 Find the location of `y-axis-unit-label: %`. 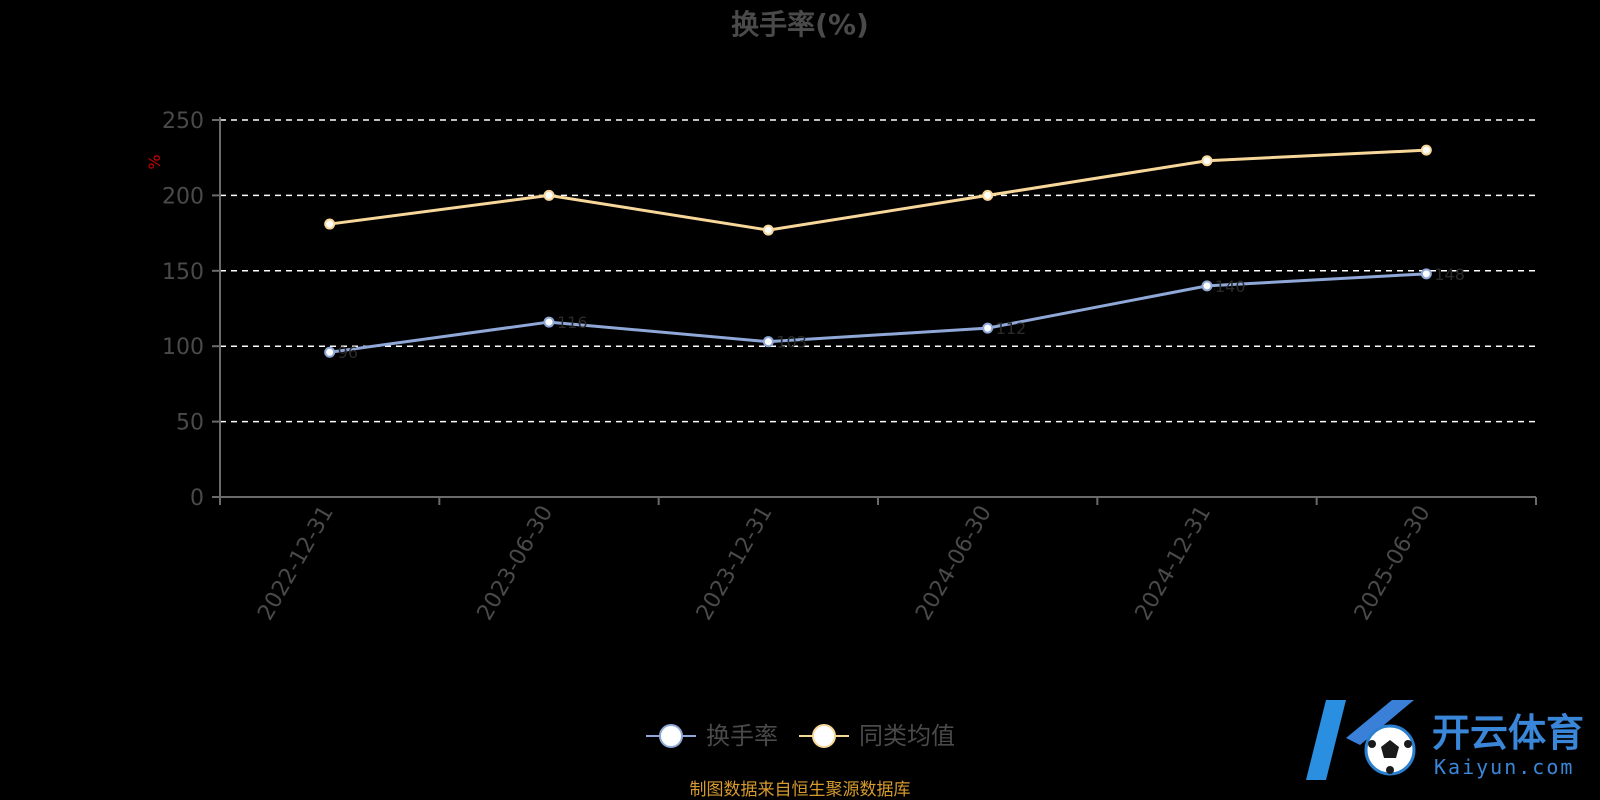

y-axis-unit-label: % is located at coordinates (154, 161).